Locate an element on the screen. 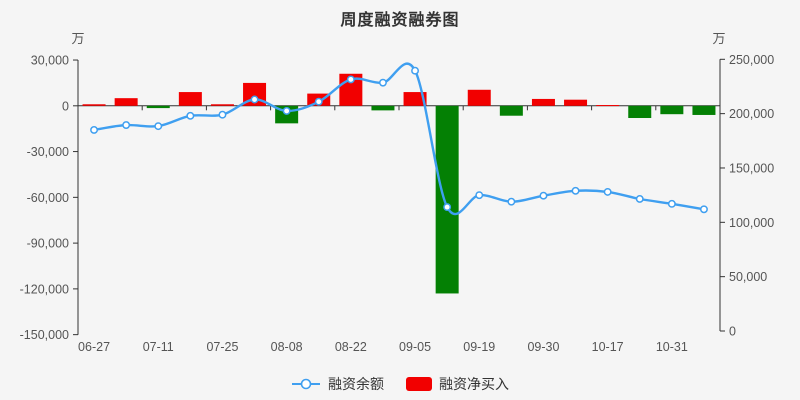 This screenshot has height=400, width=800. y-axis-left-tick-label: 30,000 is located at coordinates (50, 61).